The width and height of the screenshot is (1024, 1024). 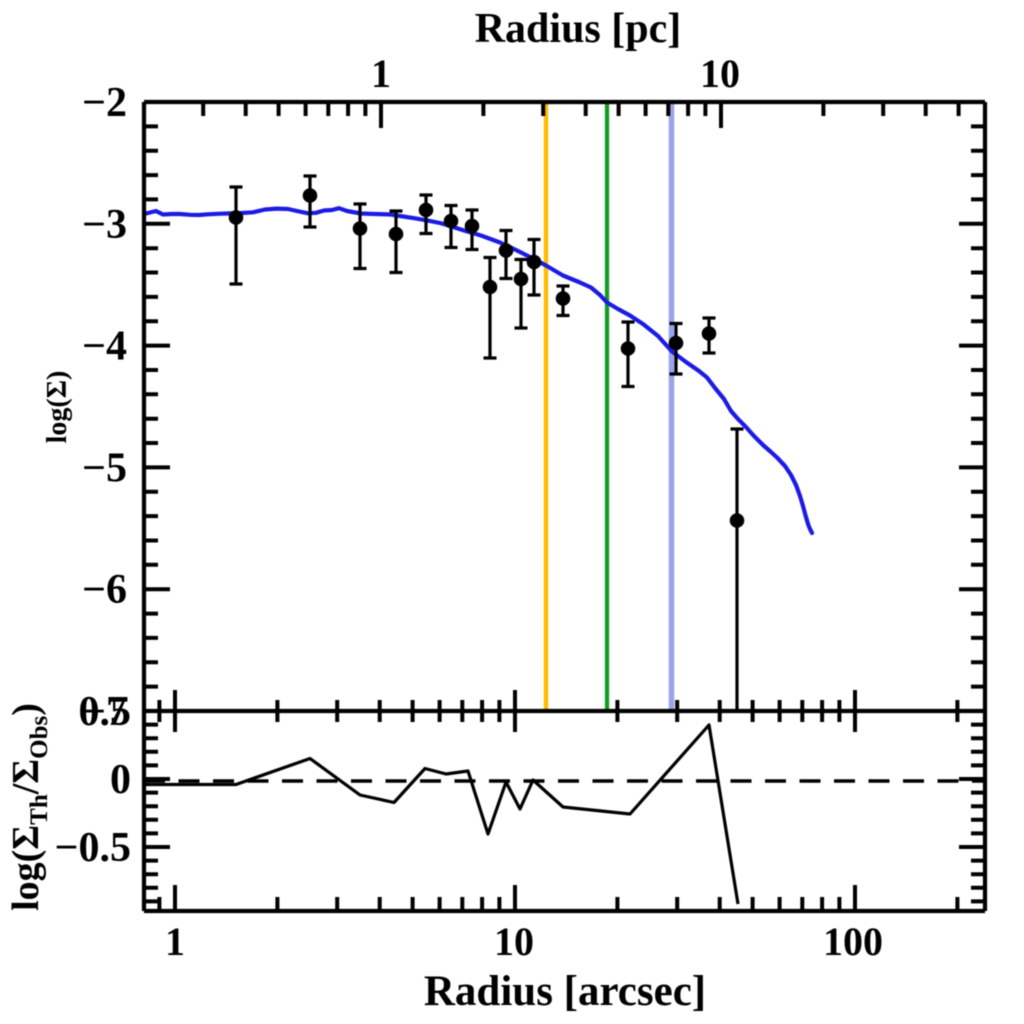 What do you see at coordinates (104, 347) in the screenshot?
I see `svg-text: −4` at bounding box center [104, 347].